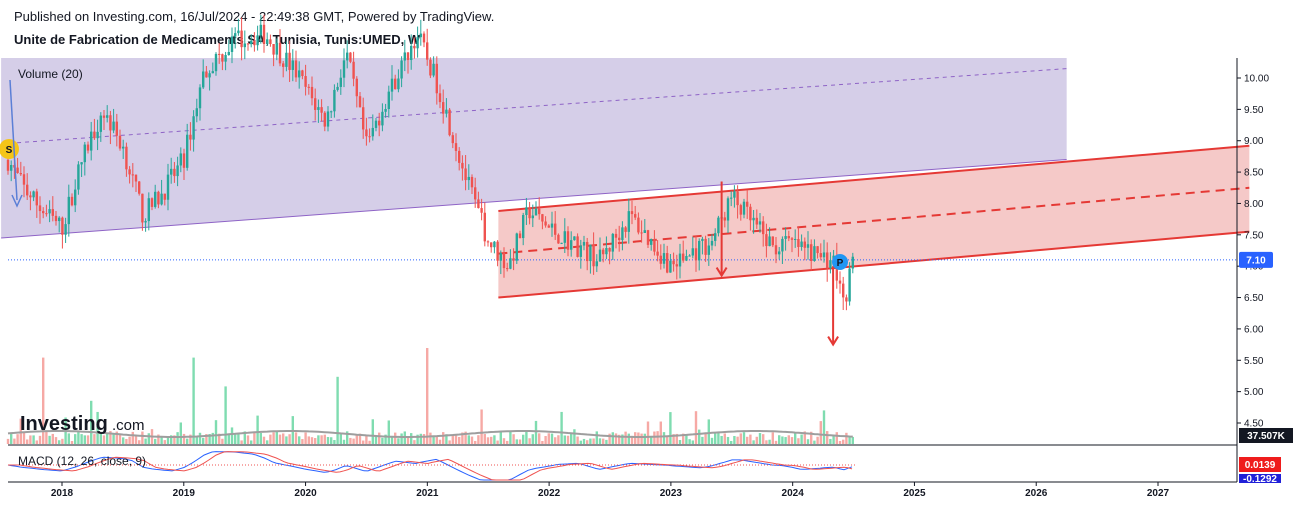 The image size is (1299, 507). I want to click on pivot-marker: P, so click(840, 262).